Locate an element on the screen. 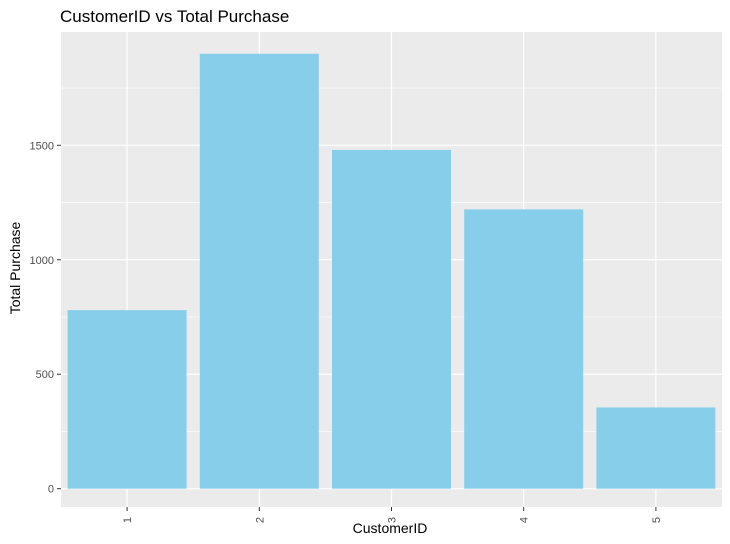  chart-title: CustomerID vs Total Purchase is located at coordinates (174, 16).